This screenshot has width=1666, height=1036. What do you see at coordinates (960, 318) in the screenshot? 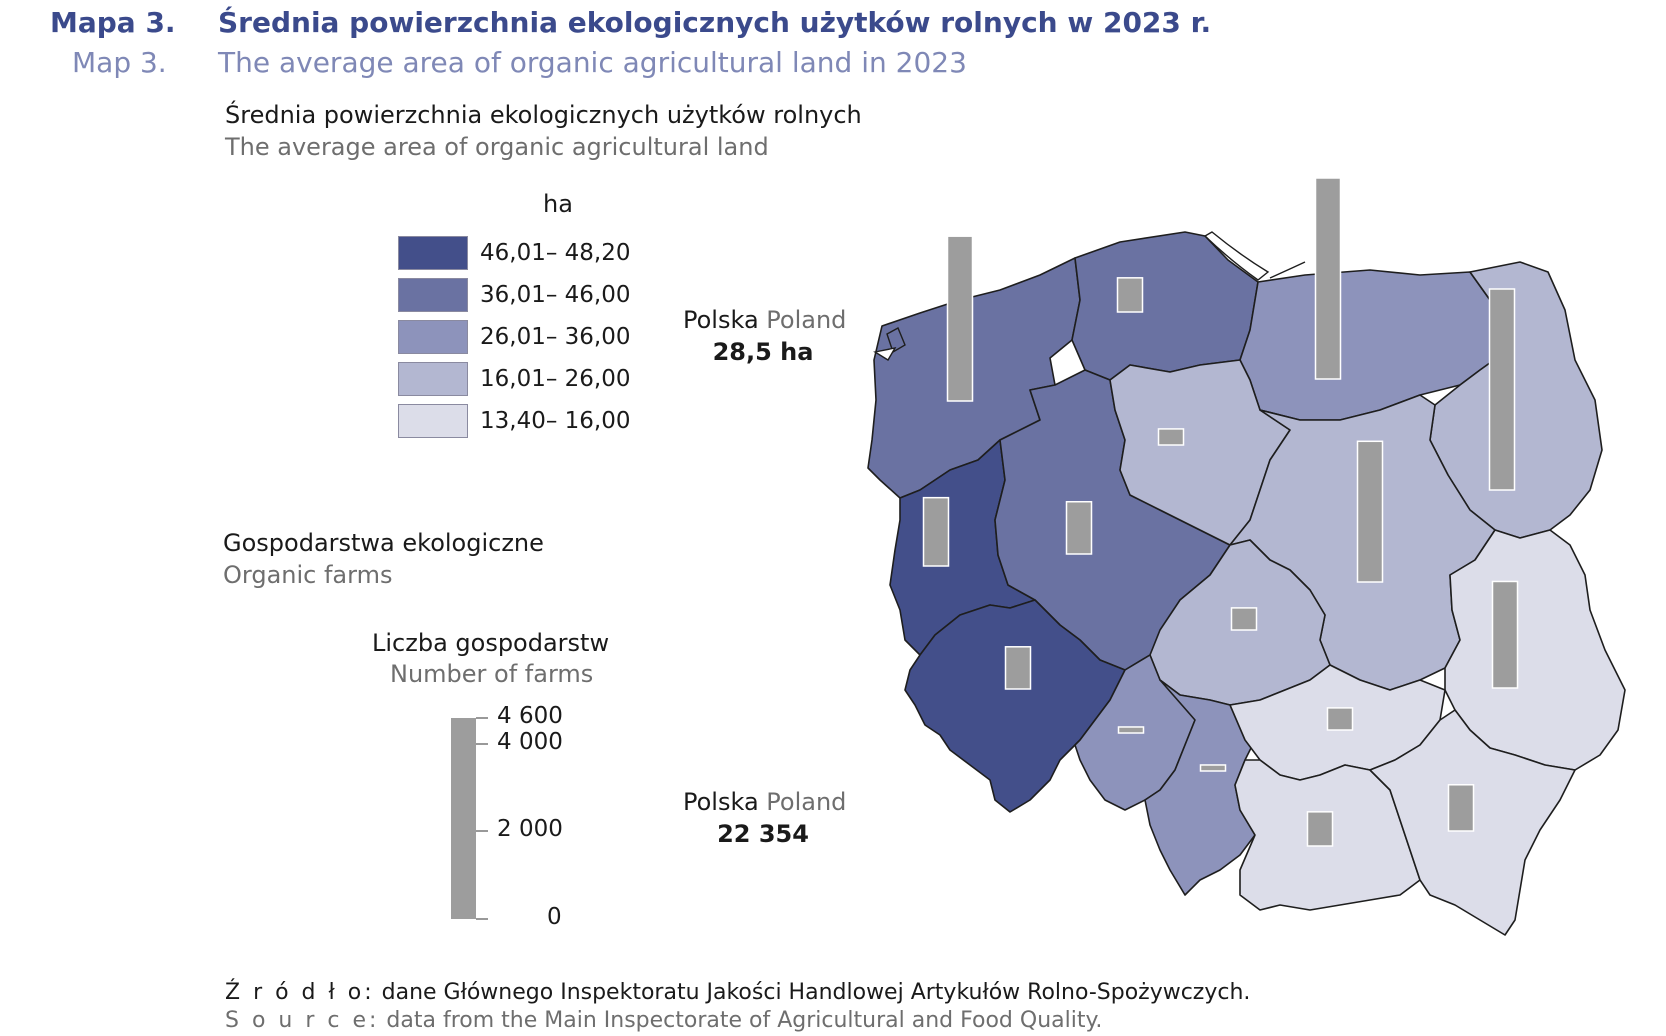
I see `farm-bar-zachodniopomorskie` at bounding box center [960, 318].